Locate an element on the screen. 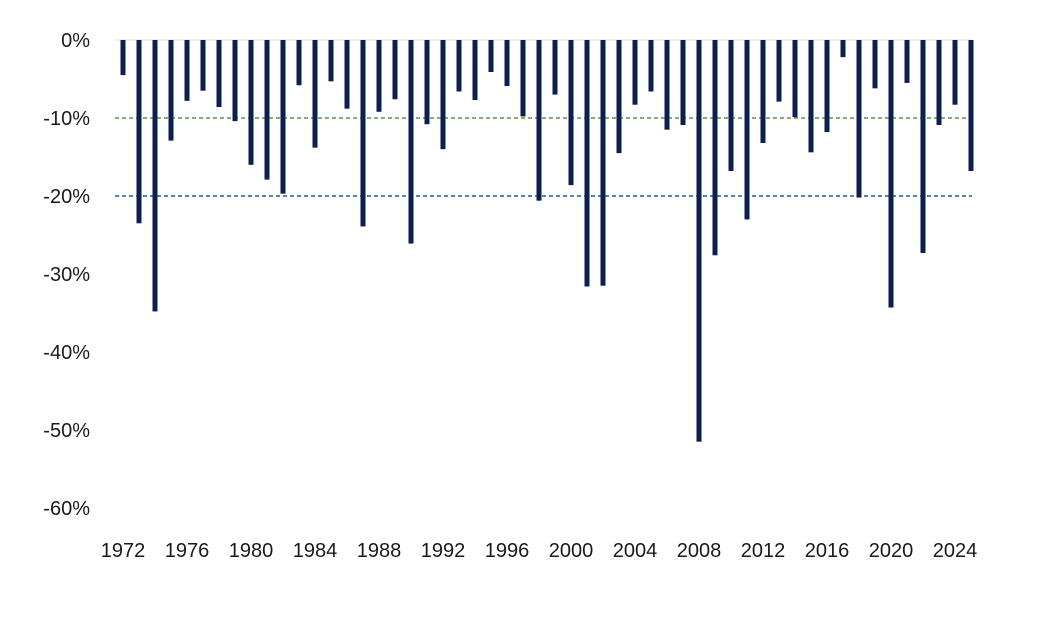  y-tick-label: -40% is located at coordinates (66, 353).